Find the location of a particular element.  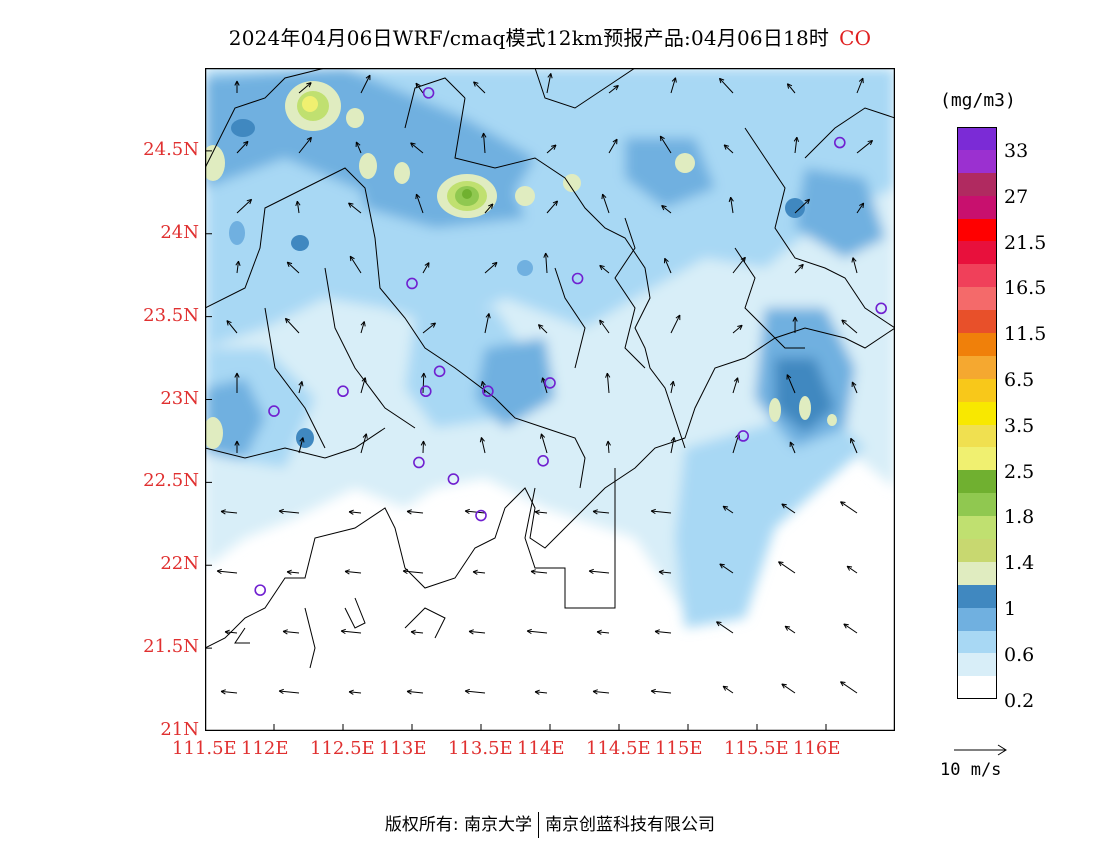

y-tick-label: 21N is located at coordinates (179, 729).